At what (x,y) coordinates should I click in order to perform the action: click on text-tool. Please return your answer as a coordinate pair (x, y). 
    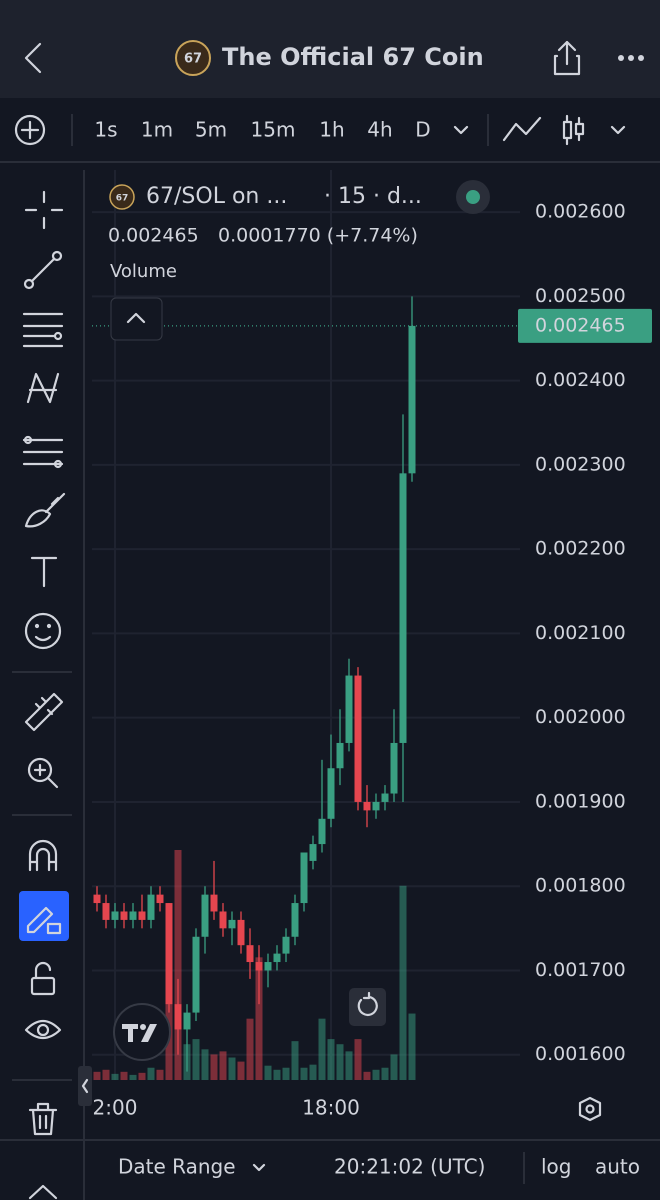
    Looking at the image, I should click on (44, 572).